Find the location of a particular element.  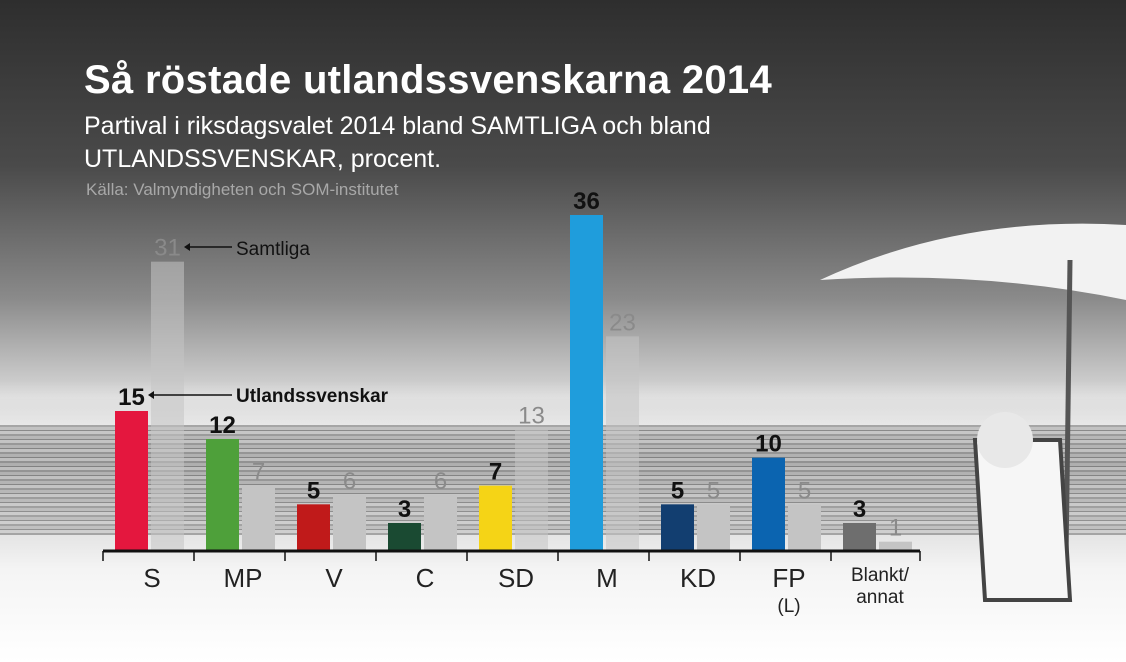

data-label-samtliga-2: 6 is located at coordinates (349, 481).